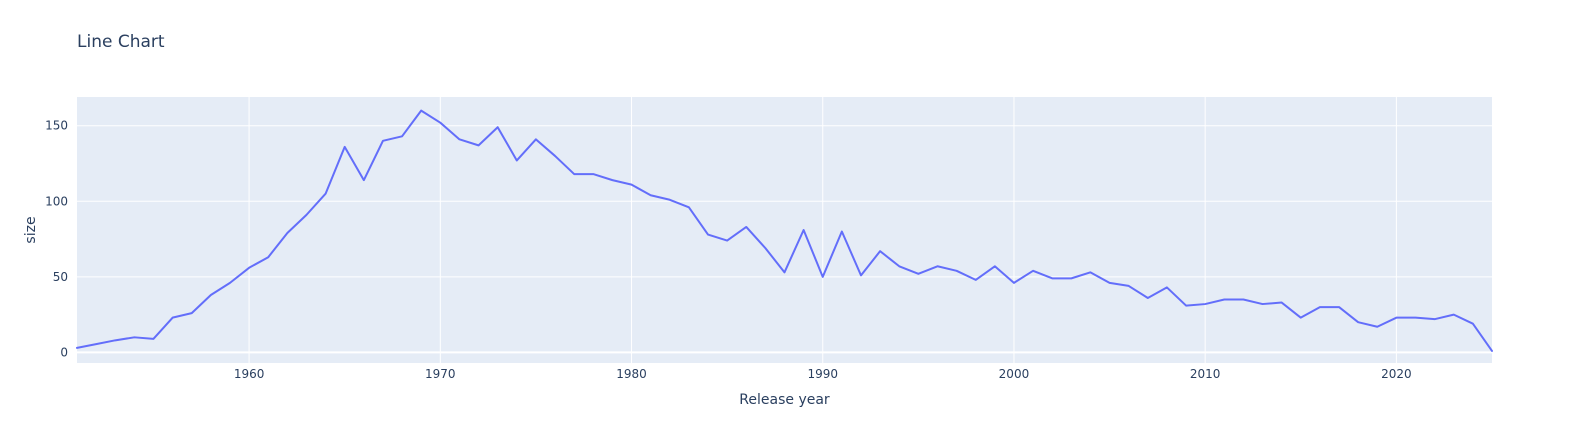 This screenshot has width=1585, height=447. Describe the element at coordinates (60, 277) in the screenshot. I see `y-tick-label: 50` at that location.